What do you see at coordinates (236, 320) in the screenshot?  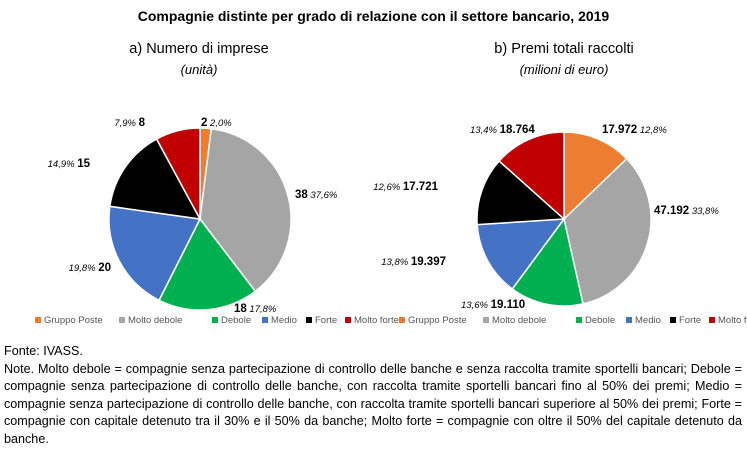 I see `legend-label-debole-a: Debole` at bounding box center [236, 320].